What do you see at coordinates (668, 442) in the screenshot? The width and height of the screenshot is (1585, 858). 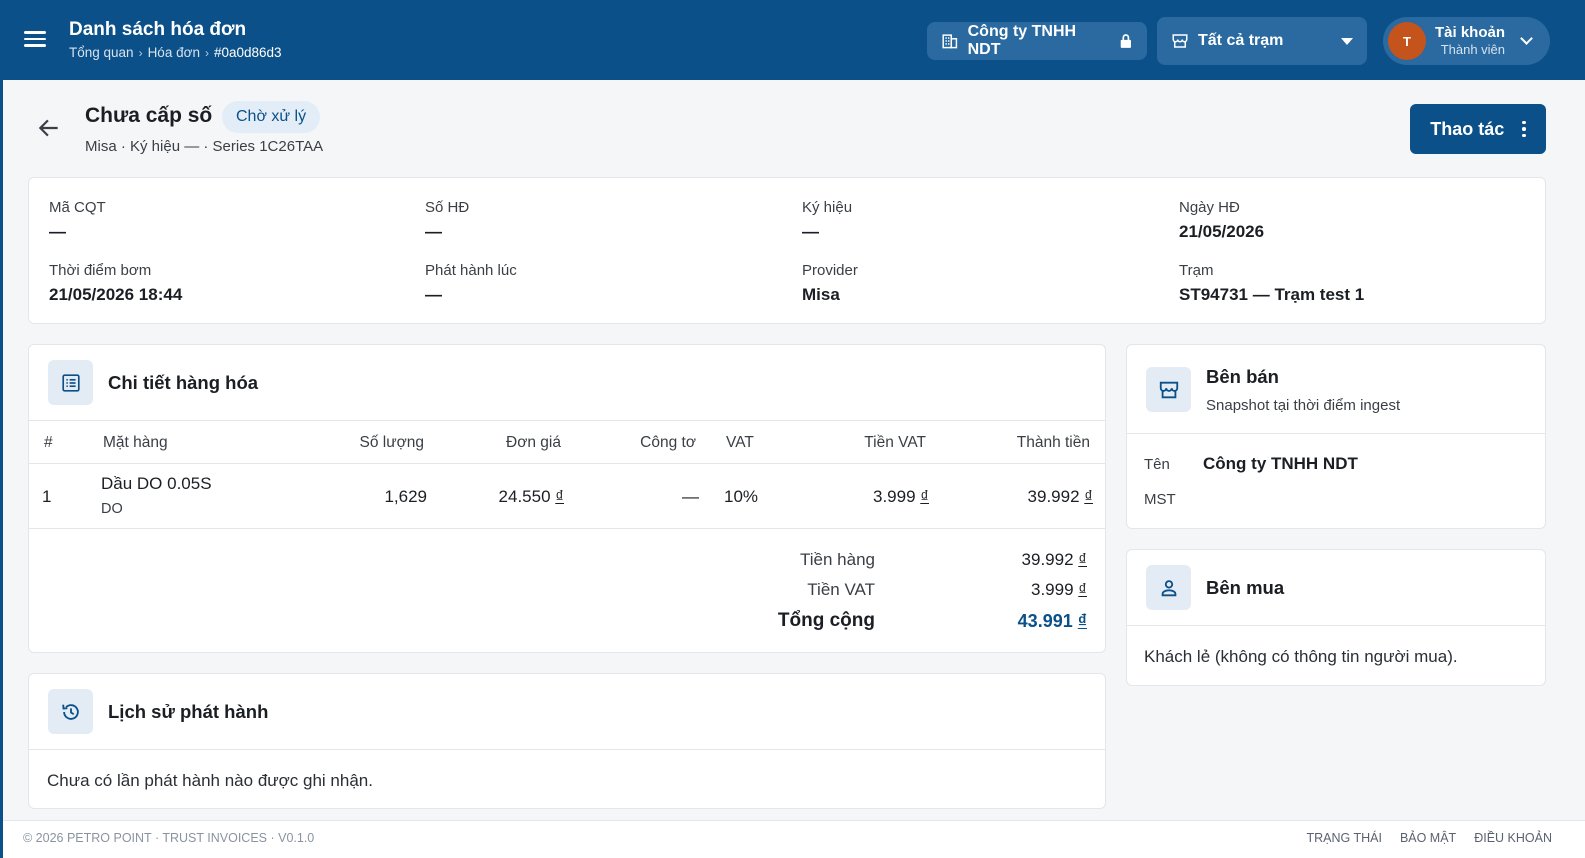 I see `column-header: Công tơ` at bounding box center [668, 442].